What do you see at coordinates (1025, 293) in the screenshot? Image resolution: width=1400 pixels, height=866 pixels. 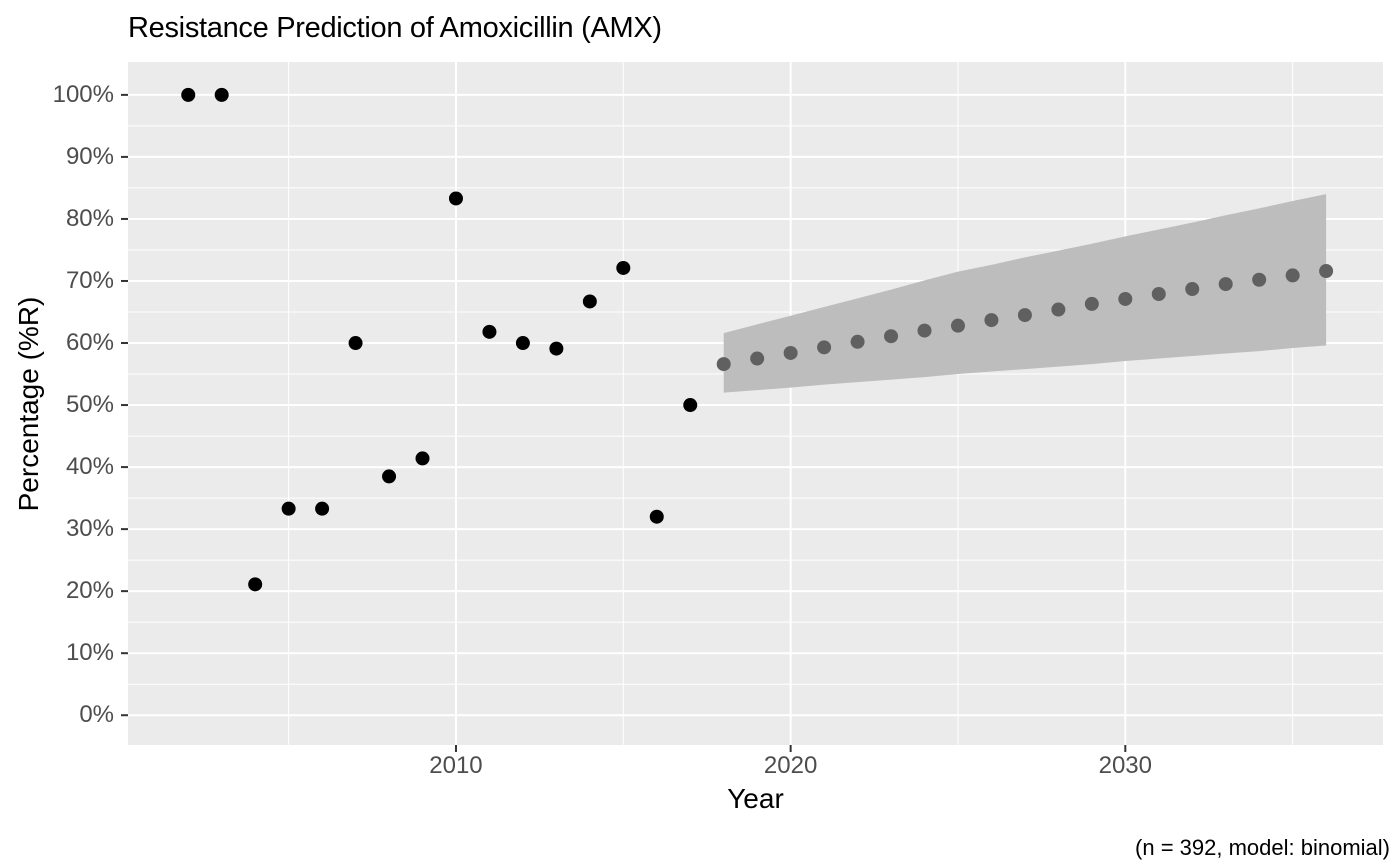 I see `confidence-ribbon` at bounding box center [1025, 293].